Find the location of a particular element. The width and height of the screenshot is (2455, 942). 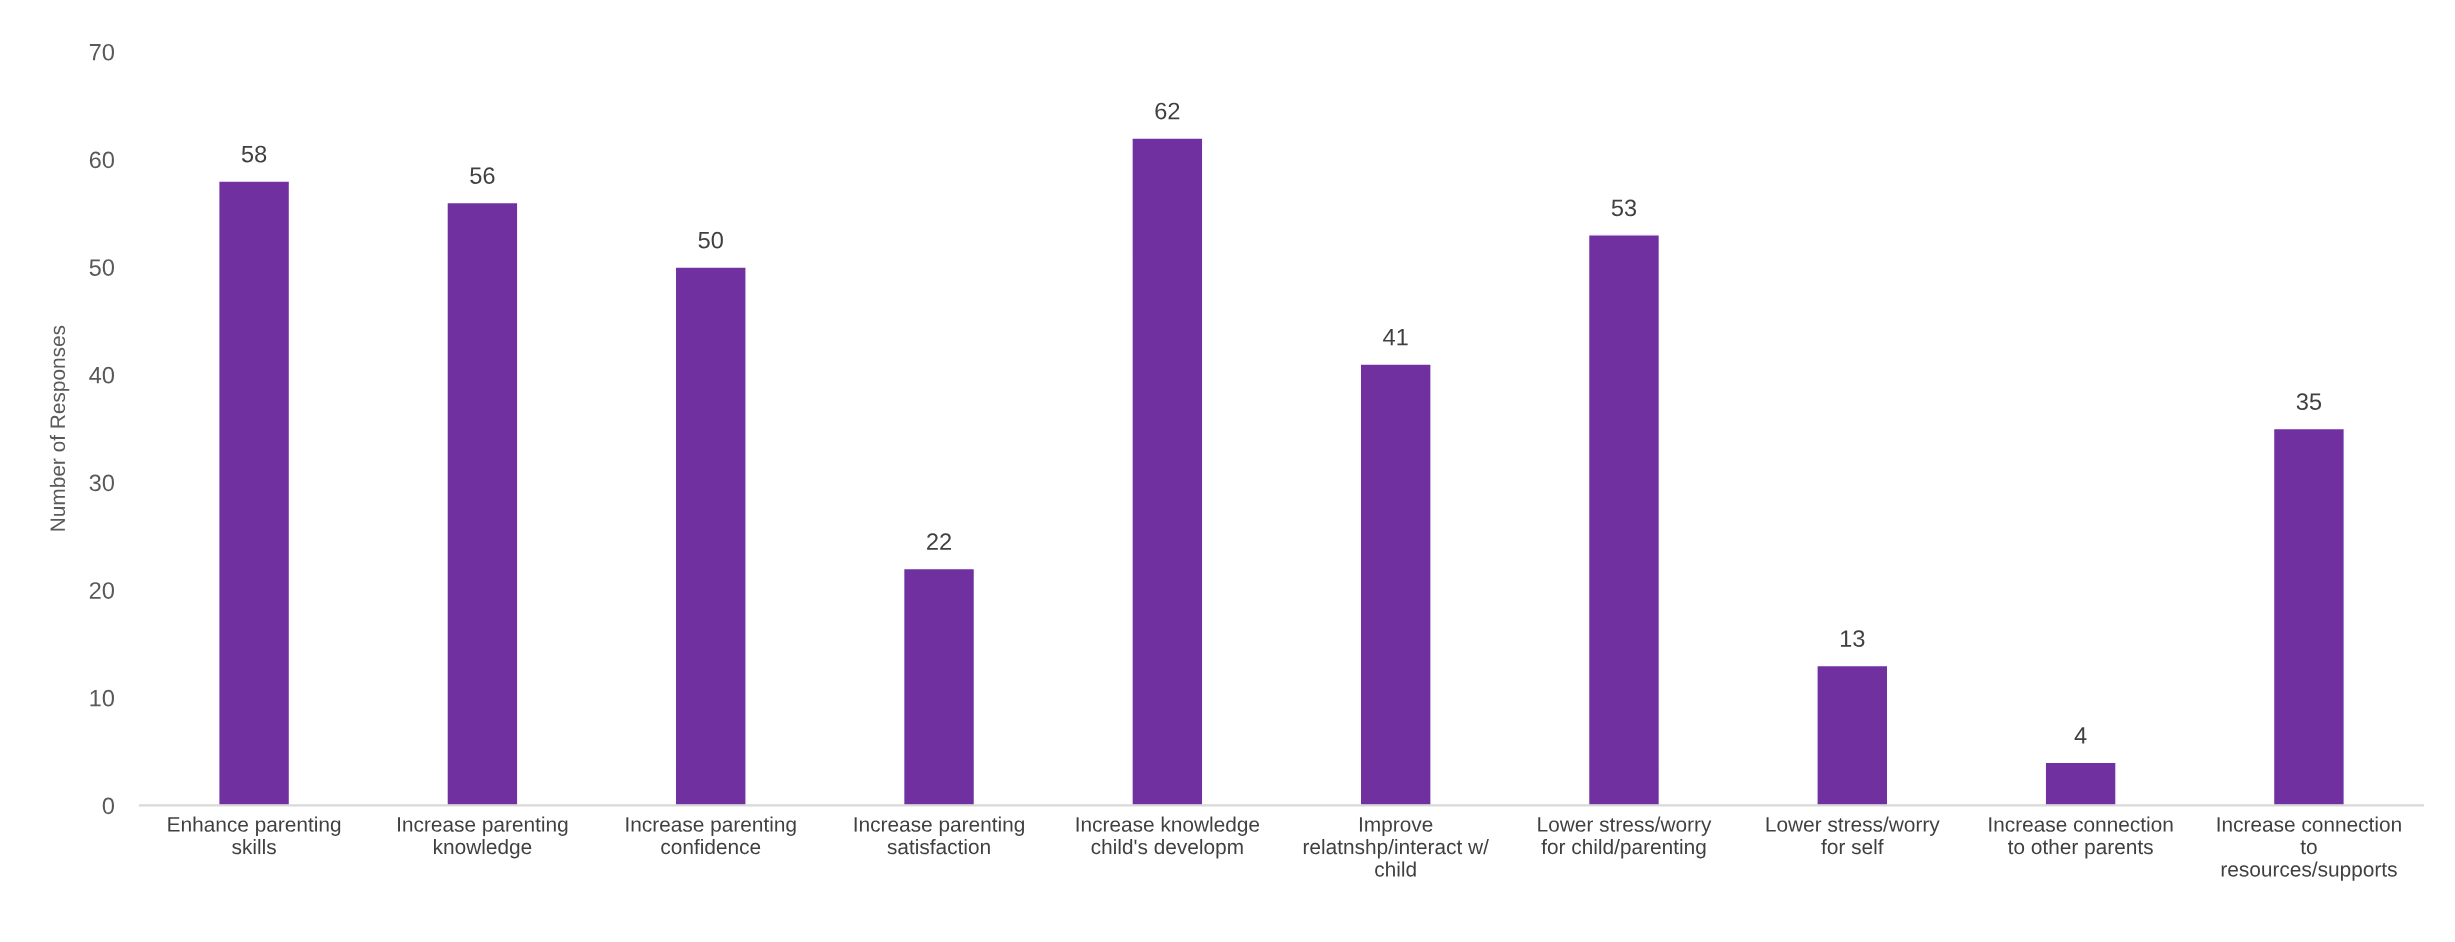

y-tick-label: 20 is located at coordinates (102, 590).